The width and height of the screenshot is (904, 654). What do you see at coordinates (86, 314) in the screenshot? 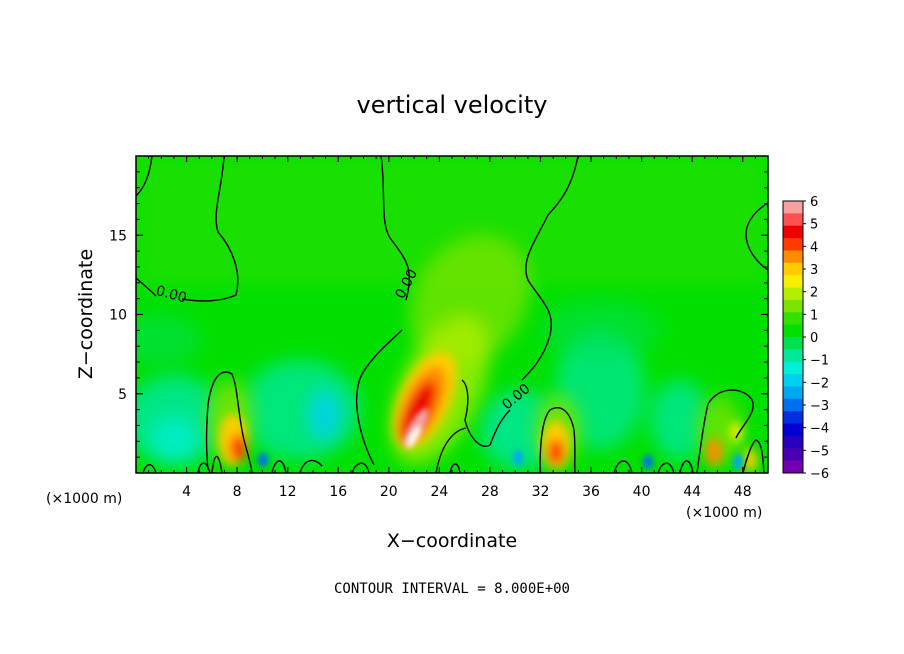
I see `y-axis-label: Z−coordinate` at bounding box center [86, 314].